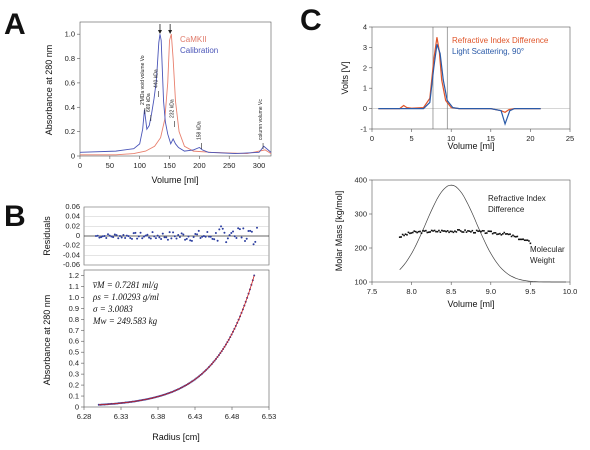 The image size is (590, 450). What do you see at coordinates (74, 374) in the screenshot?
I see `panel-b-fit-ytick-label: 0.3` at bounding box center [74, 374].